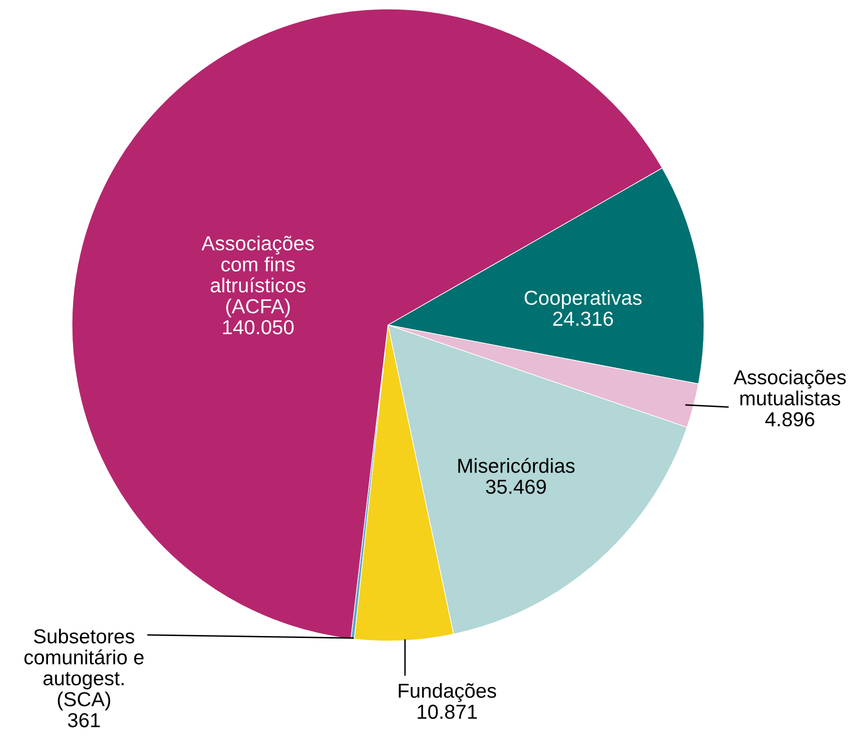  I want to click on data-label: 24.316, so click(583, 319).